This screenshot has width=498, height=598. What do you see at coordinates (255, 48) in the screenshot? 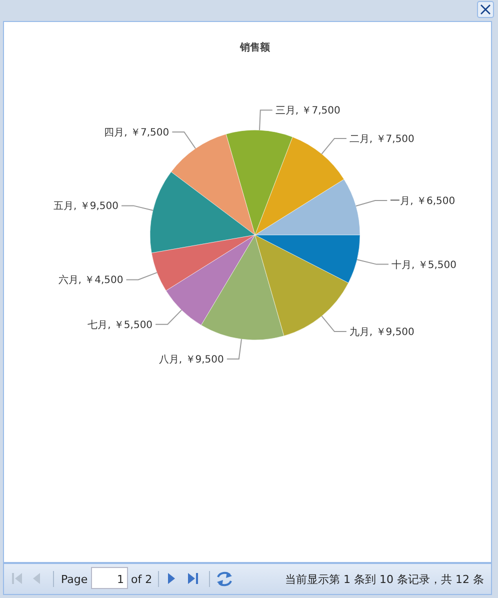
I see `chart-title: 销售额` at bounding box center [255, 48].